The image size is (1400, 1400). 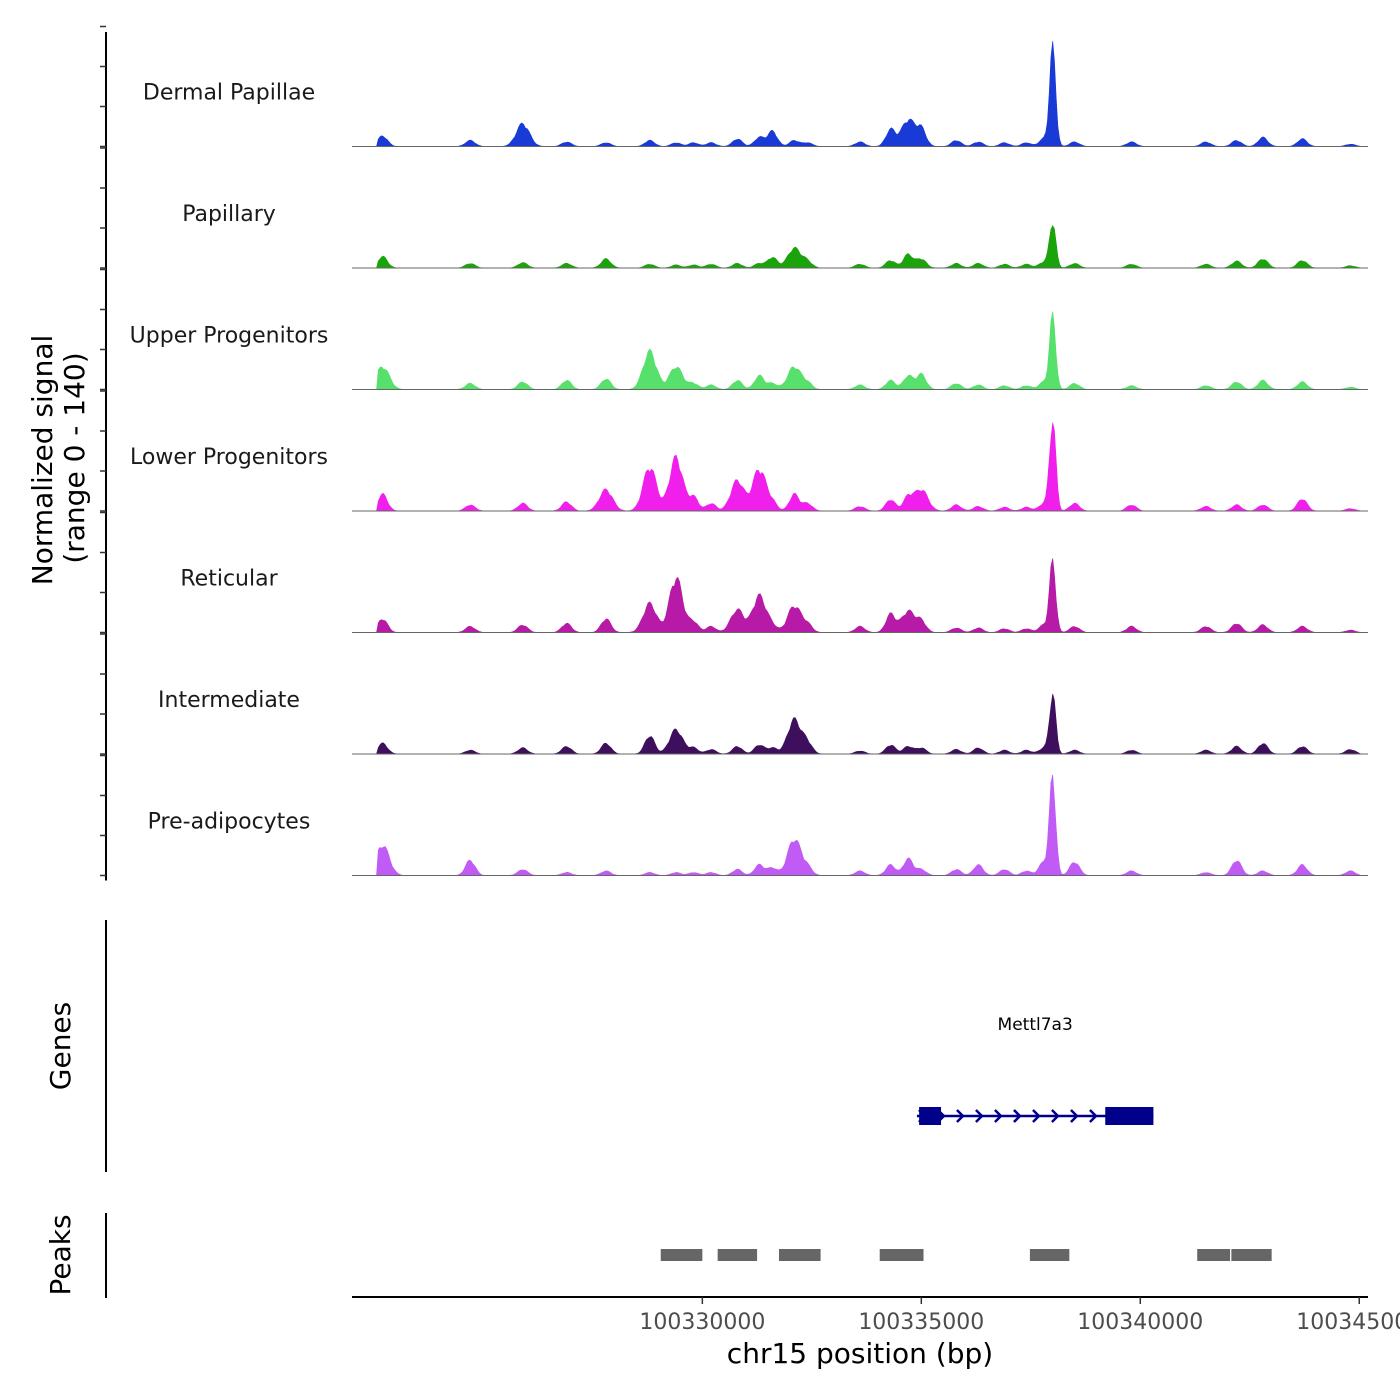 I want to click on track-dermal-papillae: Dermal Papillae, so click(x=755, y=94).